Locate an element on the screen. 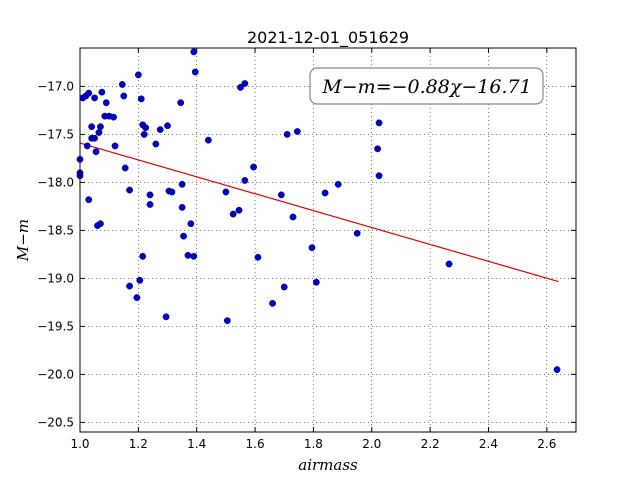 The width and height of the screenshot is (640, 480). fit-annotation-text: M−m=−0.88χ−16.71 is located at coordinates (426, 87).